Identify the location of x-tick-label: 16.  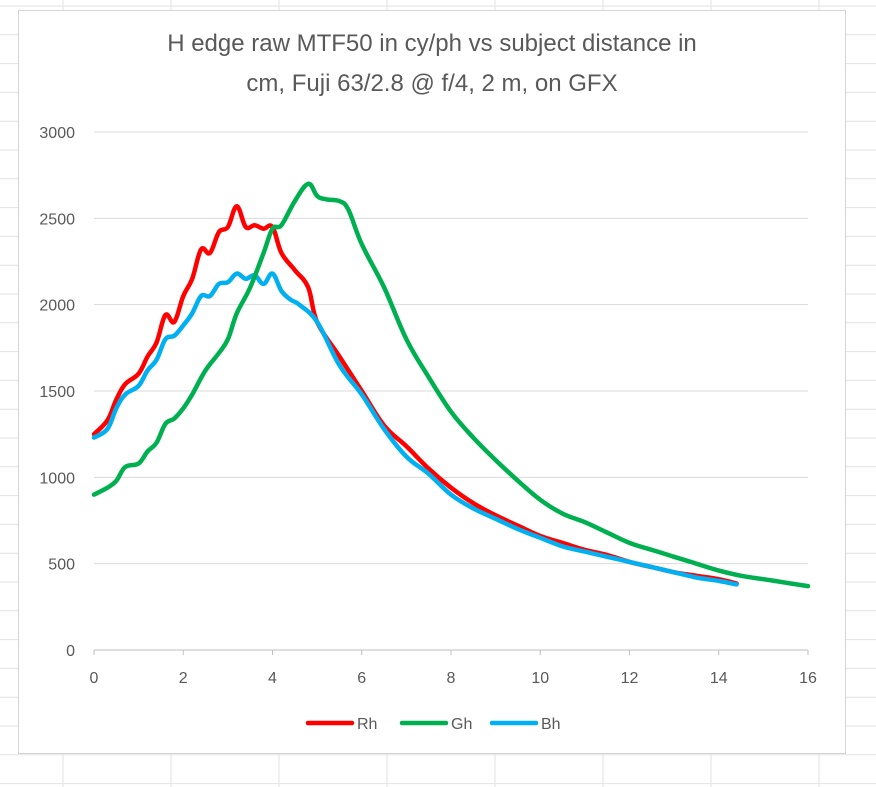
(808, 678).